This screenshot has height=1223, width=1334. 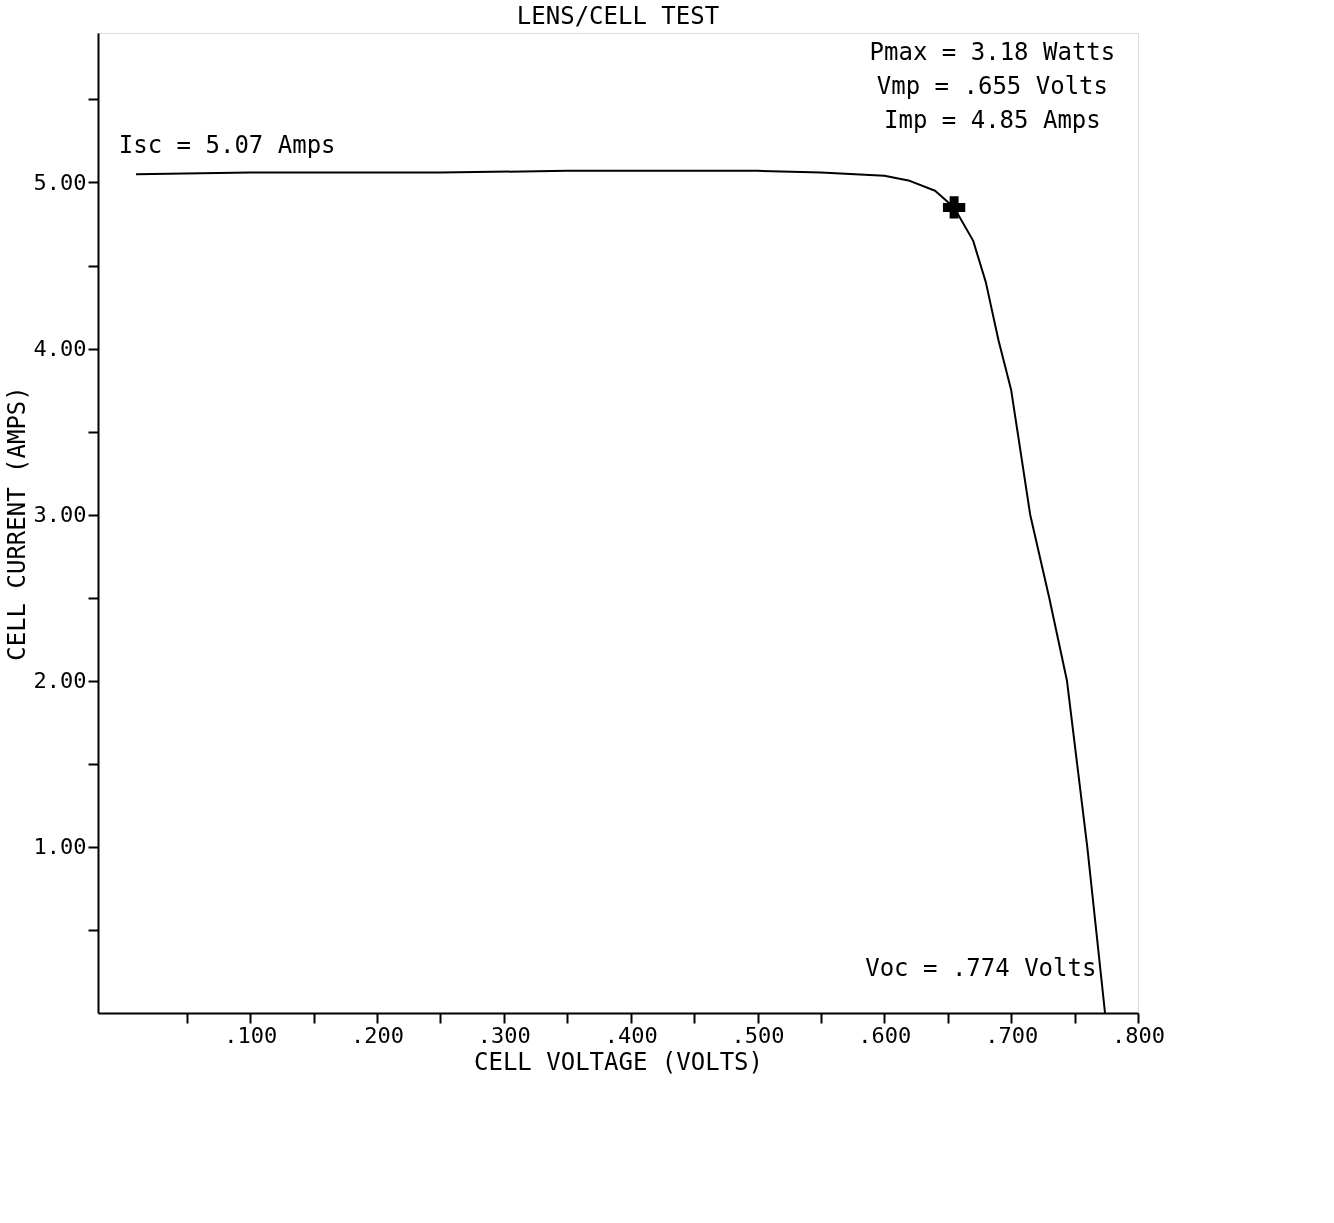 I want to click on x-tick-label: .300, so click(x=504, y=1035).